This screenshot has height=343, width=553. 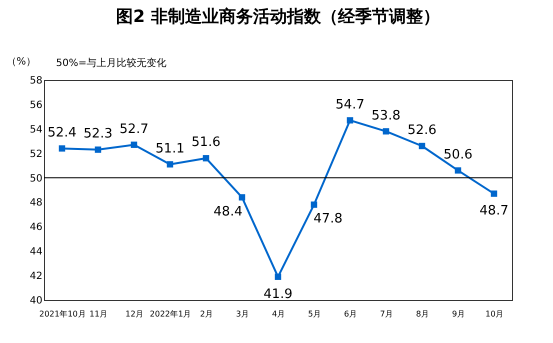 What do you see at coordinates (36, 130) in the screenshot?
I see `y-tick-label: 54` at bounding box center [36, 130].